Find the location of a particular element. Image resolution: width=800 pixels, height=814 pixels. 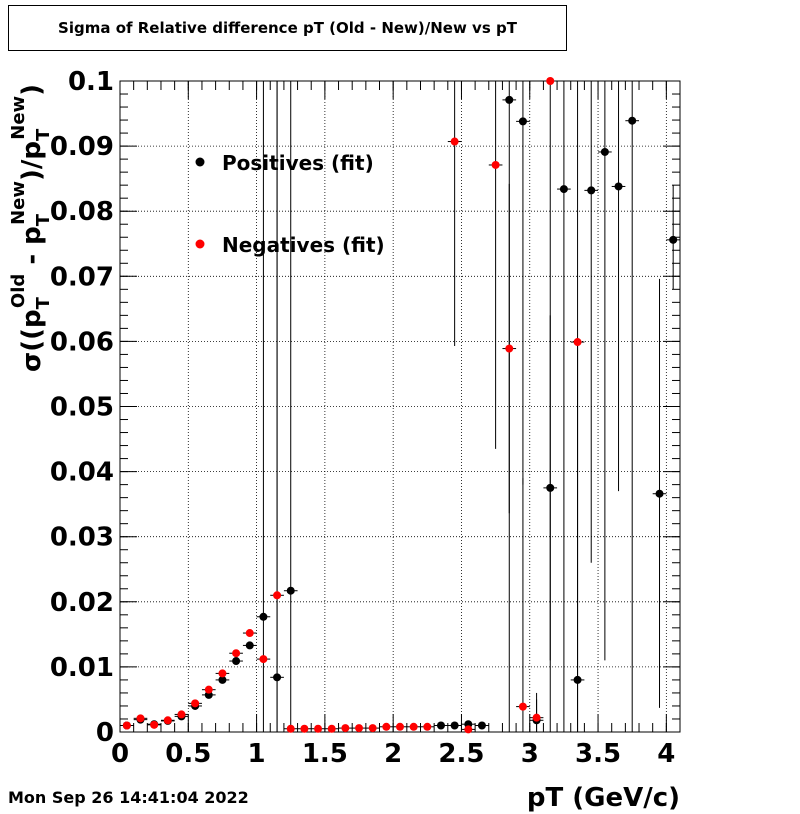

legend-label-negatives: Negatives (fit) is located at coordinates (303, 245).